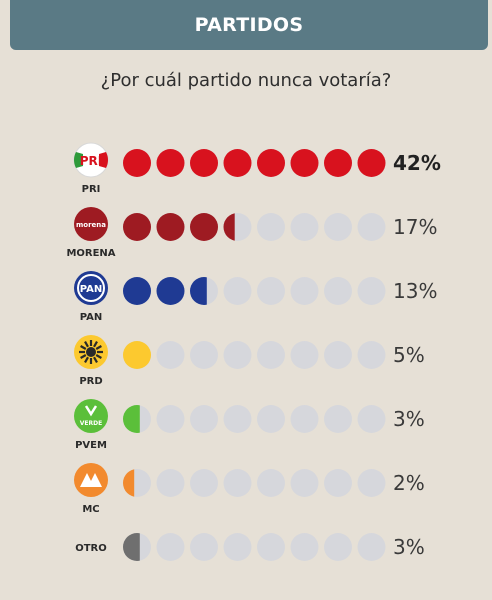 The height and width of the screenshot is (600, 492). I want to click on party-row-otro: OTRO 3%, so click(250, 547).